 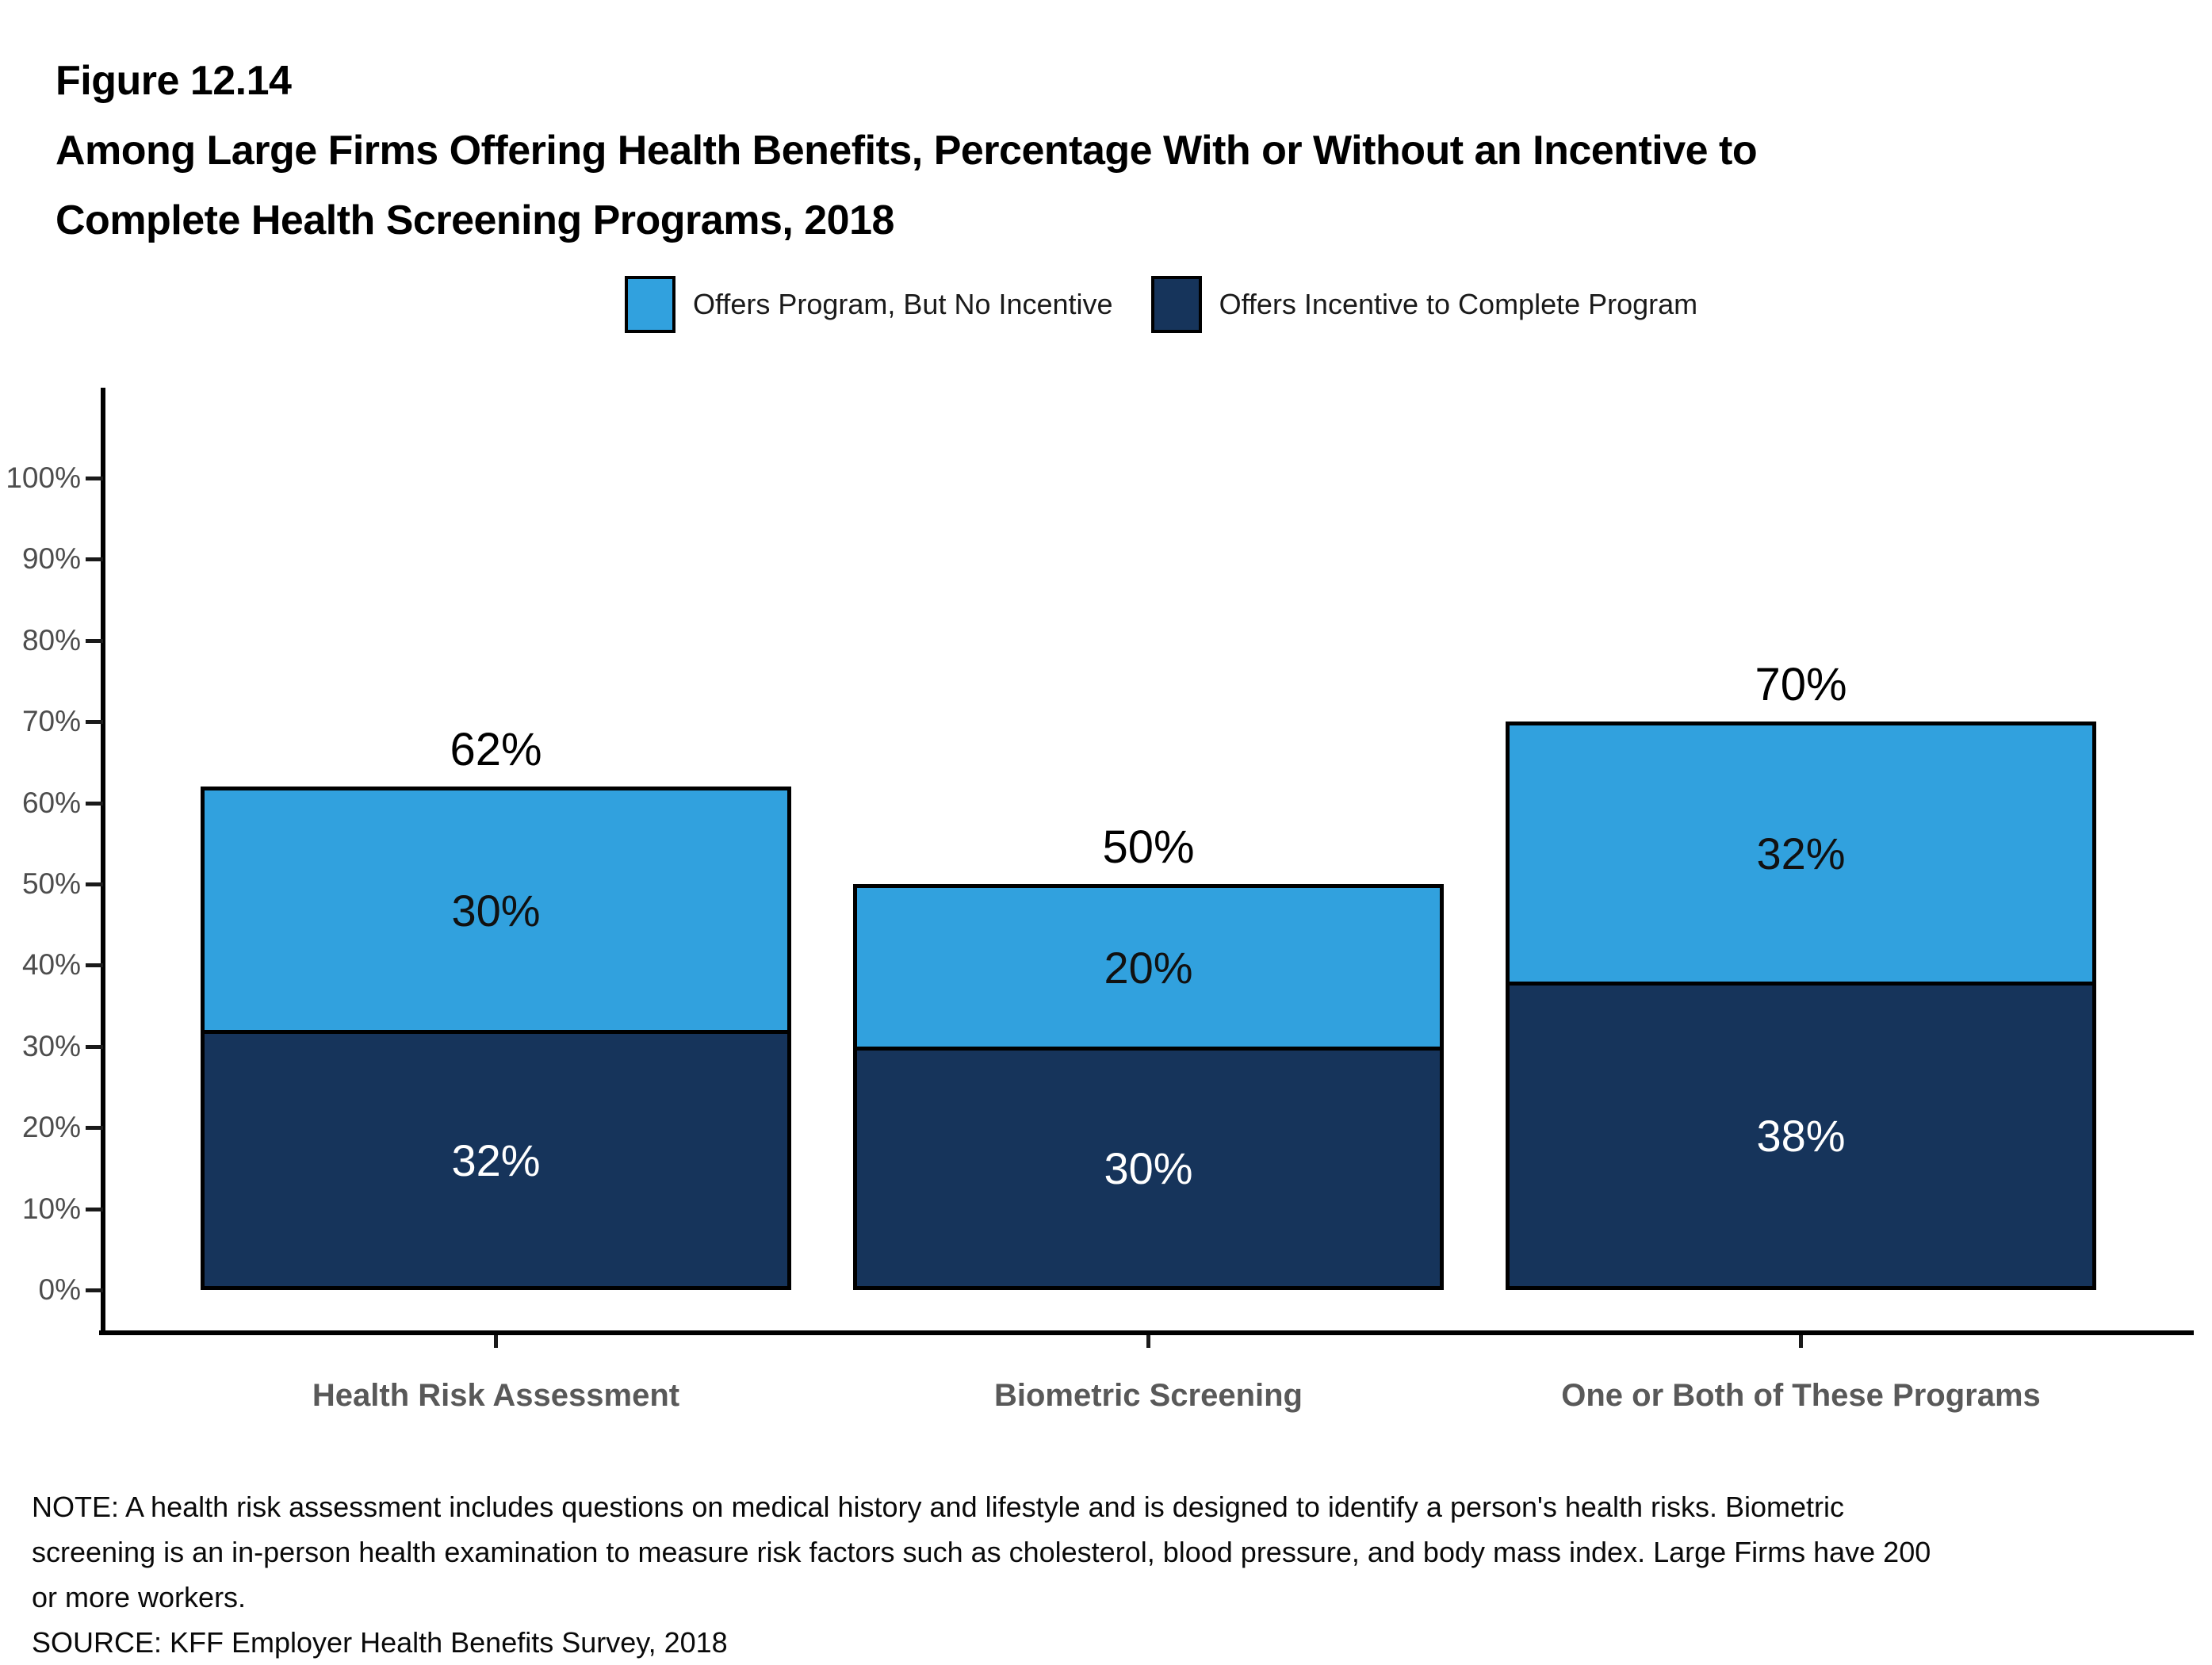 What do you see at coordinates (1458, 304) in the screenshot?
I see `legend-label-incentive: Offers Incentive to Complete Program` at bounding box center [1458, 304].